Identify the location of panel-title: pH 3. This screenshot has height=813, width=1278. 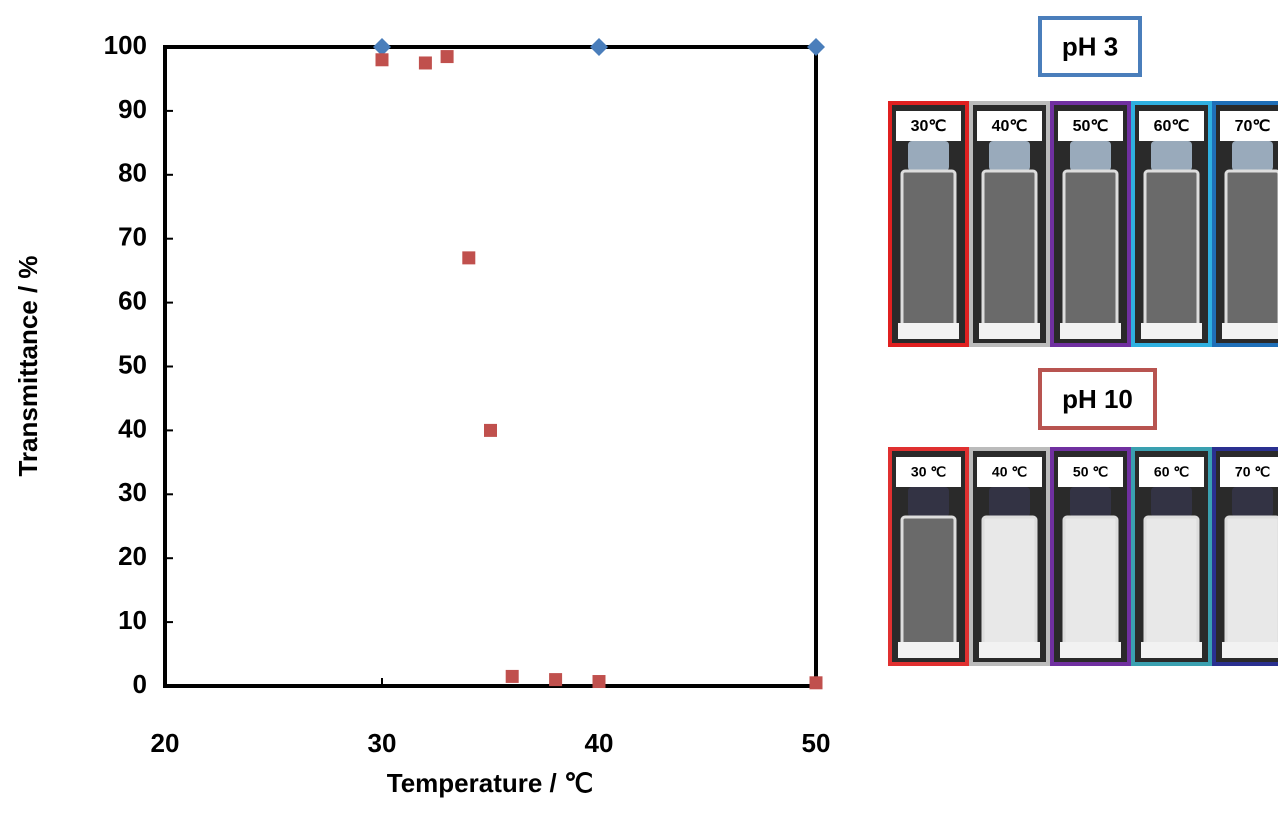
(1090, 46).